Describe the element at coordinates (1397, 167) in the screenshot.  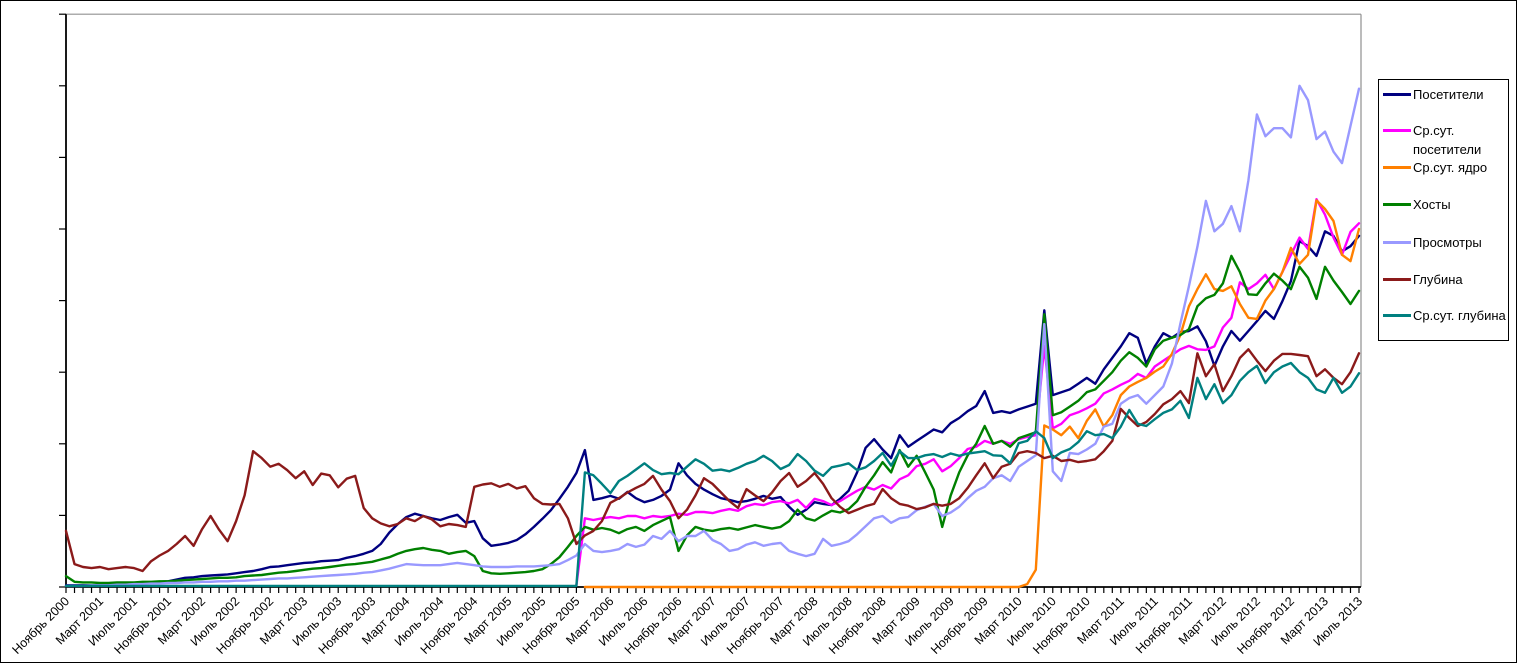
I see `avg-daily-core-line-swatch` at that location.